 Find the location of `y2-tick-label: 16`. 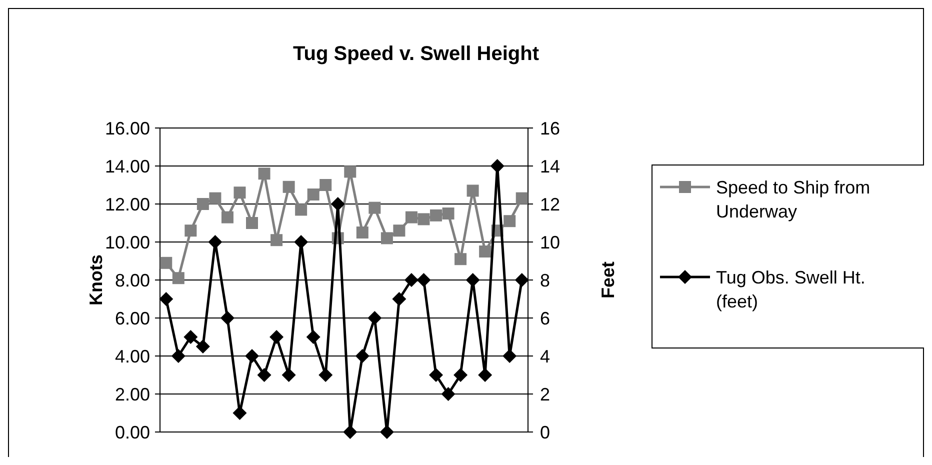

y2-tick-label: 16 is located at coordinates (550, 128).